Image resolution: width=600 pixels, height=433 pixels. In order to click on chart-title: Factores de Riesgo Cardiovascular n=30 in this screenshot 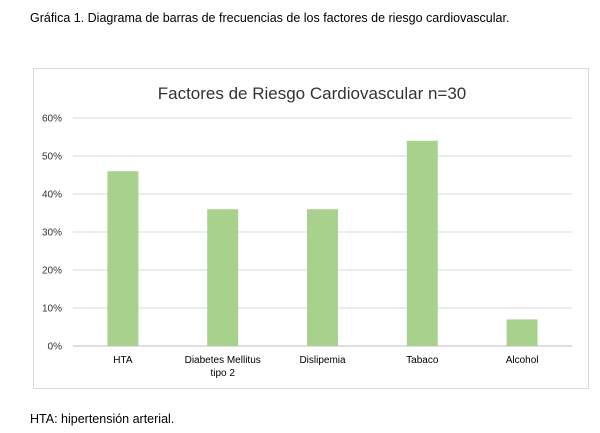, I will do `click(312, 93)`.